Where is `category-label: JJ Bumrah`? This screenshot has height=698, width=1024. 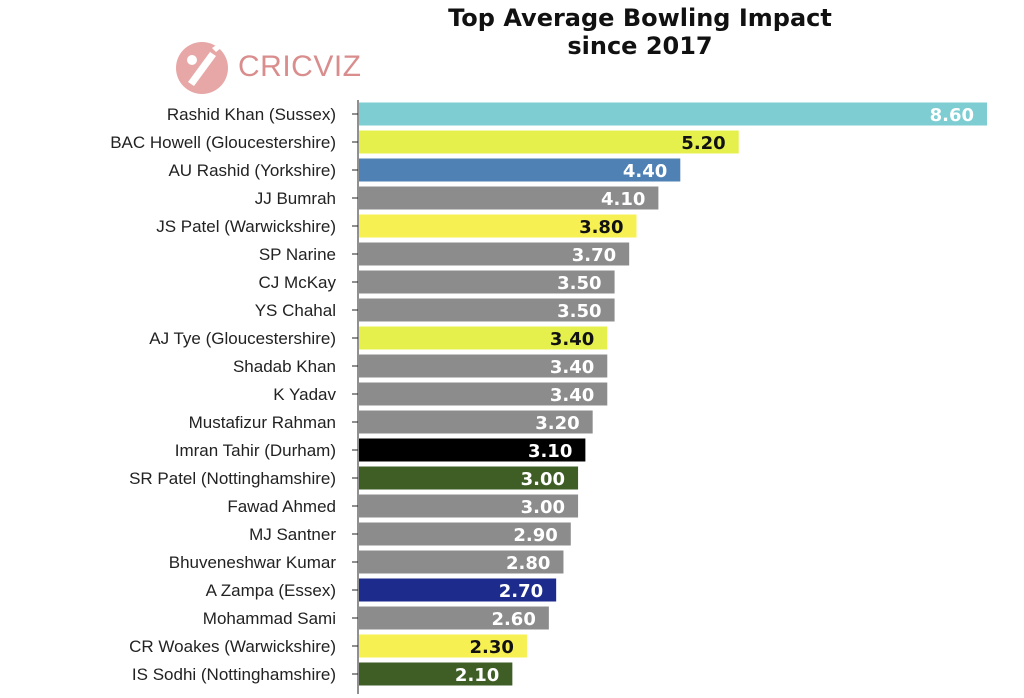 category-label: JJ Bumrah is located at coordinates (295, 198).